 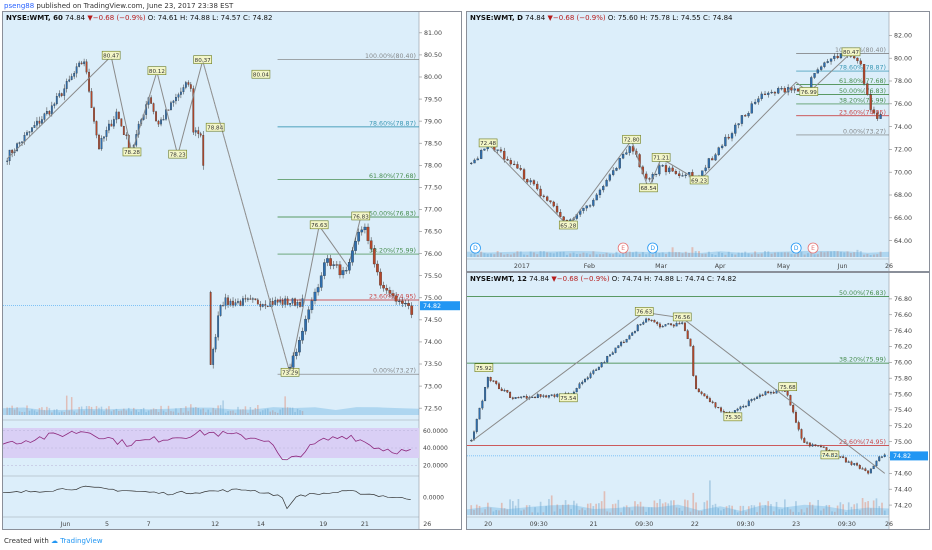 I want to click on author-link: pseng88, so click(x=19, y=6).